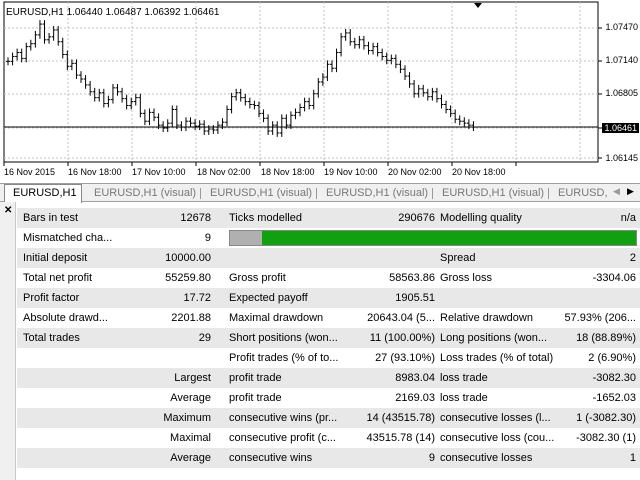 The image size is (640, 480). What do you see at coordinates (464, 398) in the screenshot?
I see `average-loss-label: loss trade` at bounding box center [464, 398].